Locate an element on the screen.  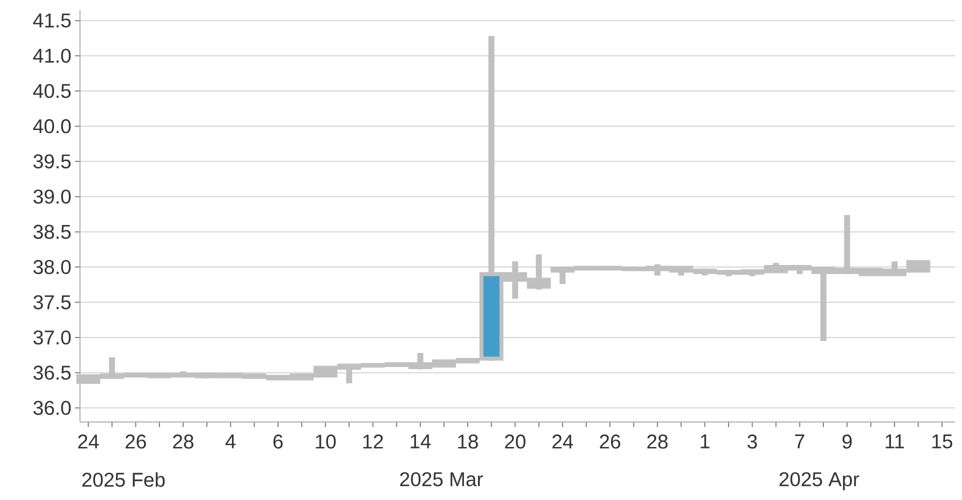
y-tick-label: 38.0 is located at coordinates (52, 267).